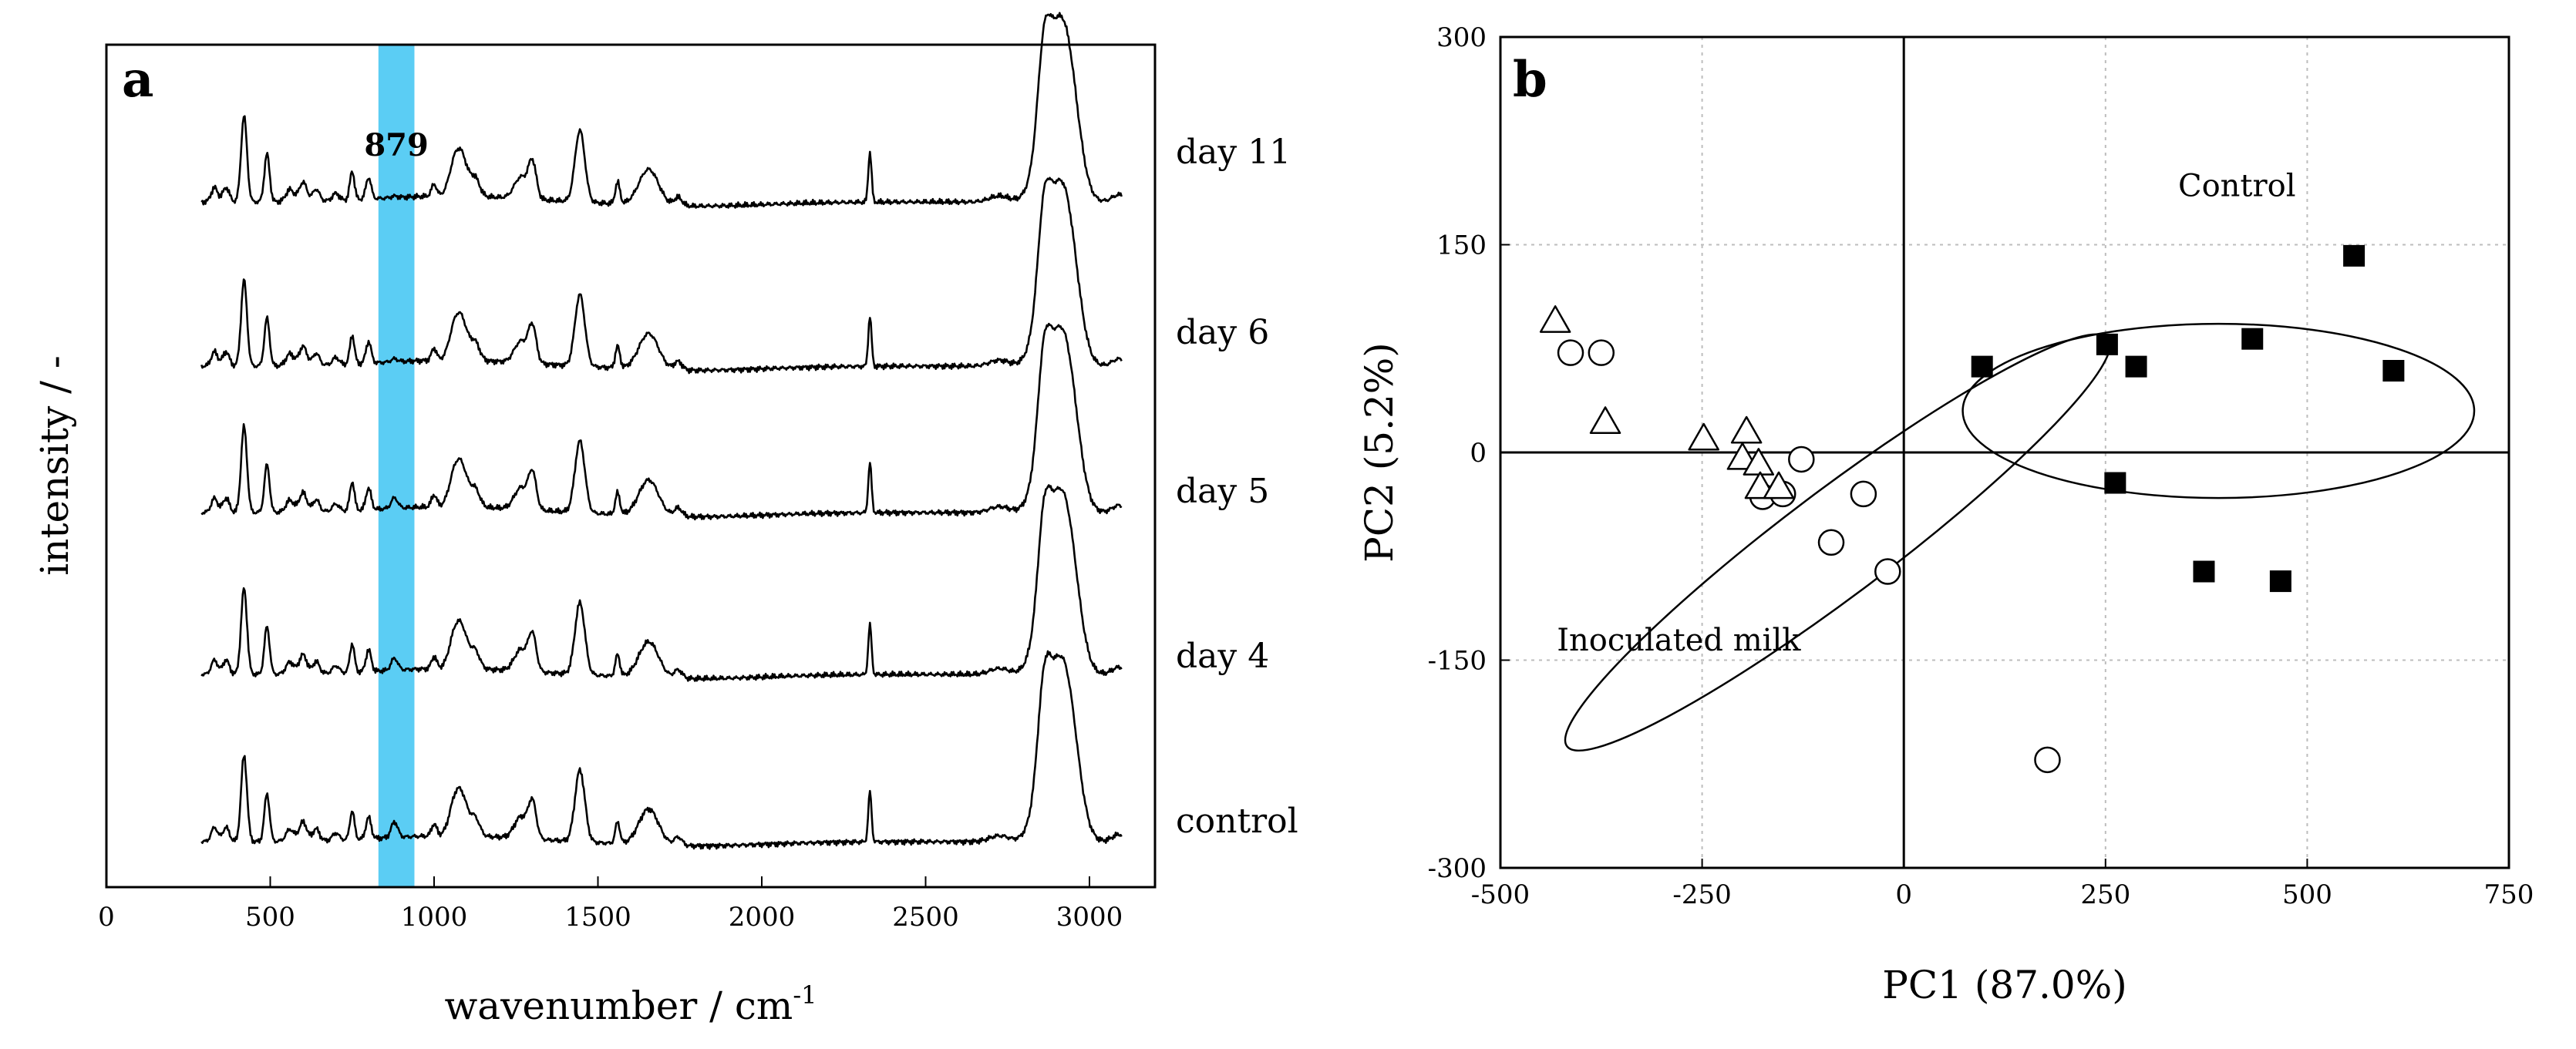 The height and width of the screenshot is (1049, 2576). Describe the element at coordinates (762, 918) in the screenshot. I see `panel-a-x-tick-label: 2000` at that location.